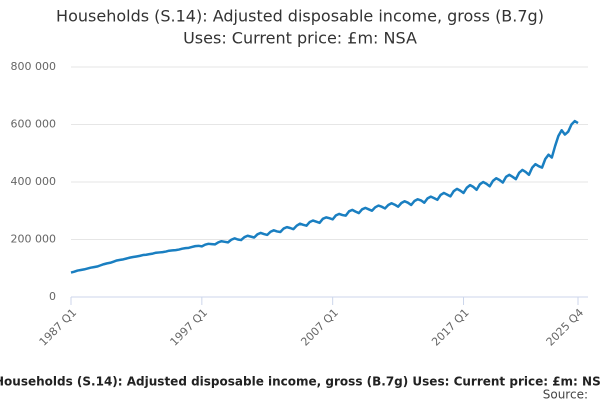 This screenshot has height=400, width=600. I want to click on y-tick-label: 800 000, so click(34, 66).